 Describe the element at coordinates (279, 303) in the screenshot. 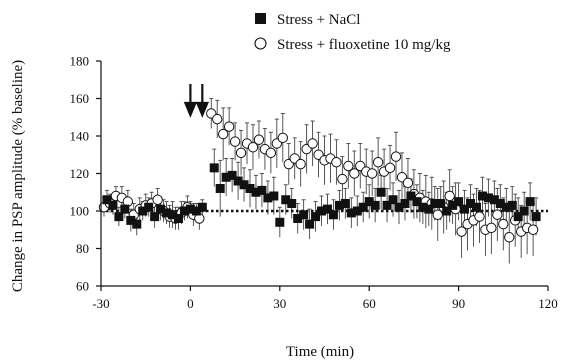

I see `x-tick-label: 30` at that location.